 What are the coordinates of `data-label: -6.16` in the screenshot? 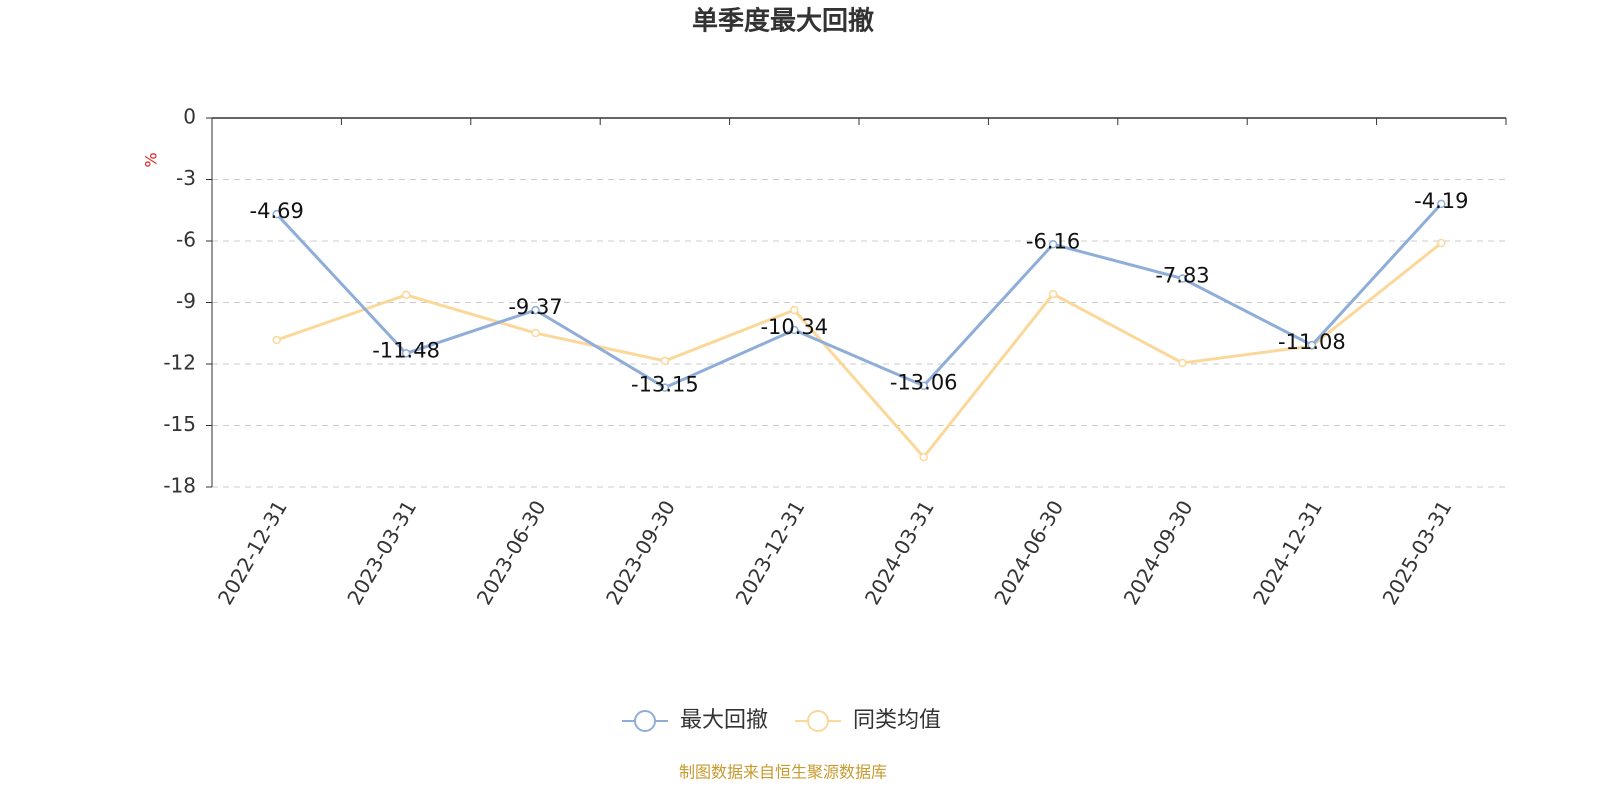 It's located at (1053, 241).